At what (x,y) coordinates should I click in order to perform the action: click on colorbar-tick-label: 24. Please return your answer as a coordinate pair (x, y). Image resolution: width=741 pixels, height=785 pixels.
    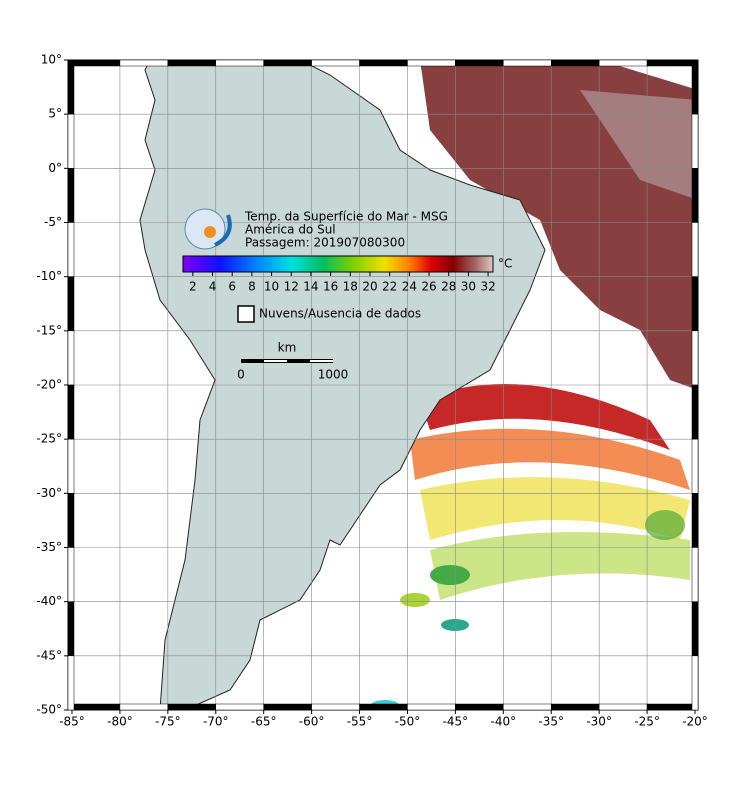
    Looking at the image, I should click on (409, 287).